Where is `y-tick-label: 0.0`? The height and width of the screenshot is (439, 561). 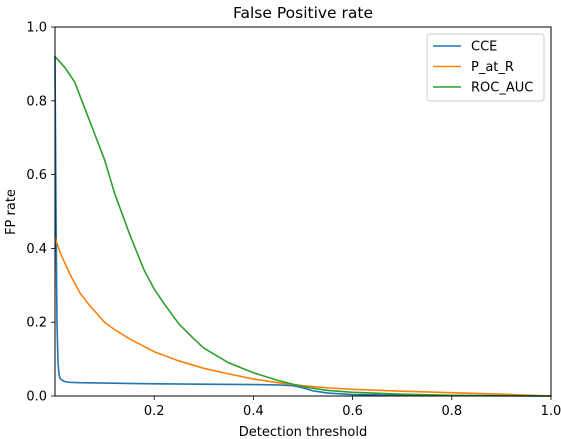 y-tick-label: 0.0 is located at coordinates (36, 397).